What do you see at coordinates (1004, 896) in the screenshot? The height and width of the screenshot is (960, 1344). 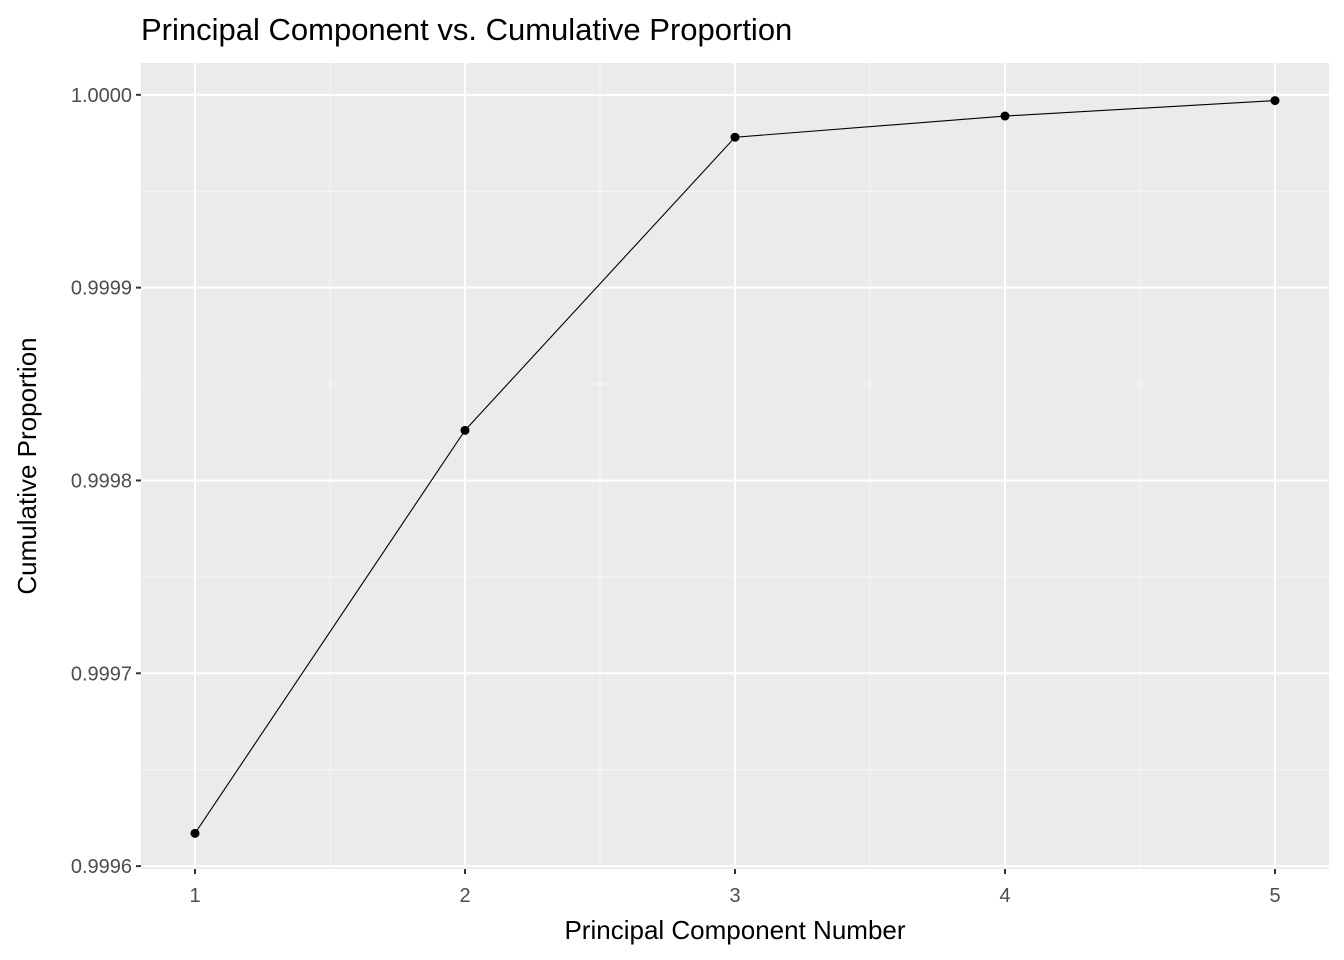 I see `x-tick-label-3: 4` at bounding box center [1004, 896].